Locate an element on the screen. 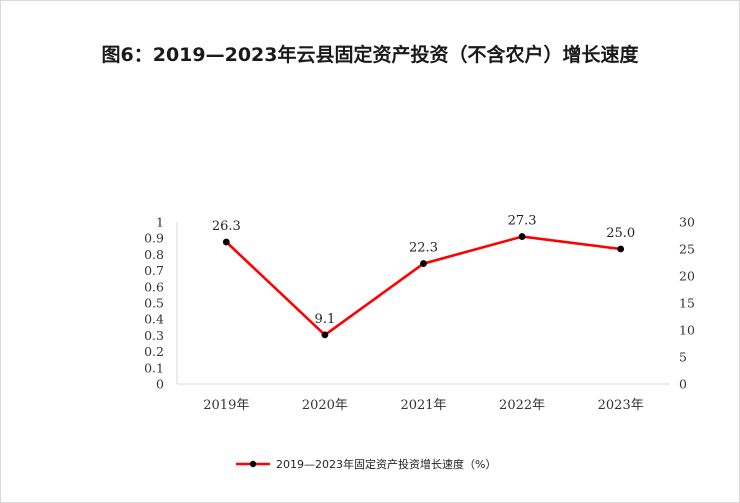 Image resolution: width=740 pixels, height=503 pixels. left-tick-label: 0.4 is located at coordinates (154, 319).